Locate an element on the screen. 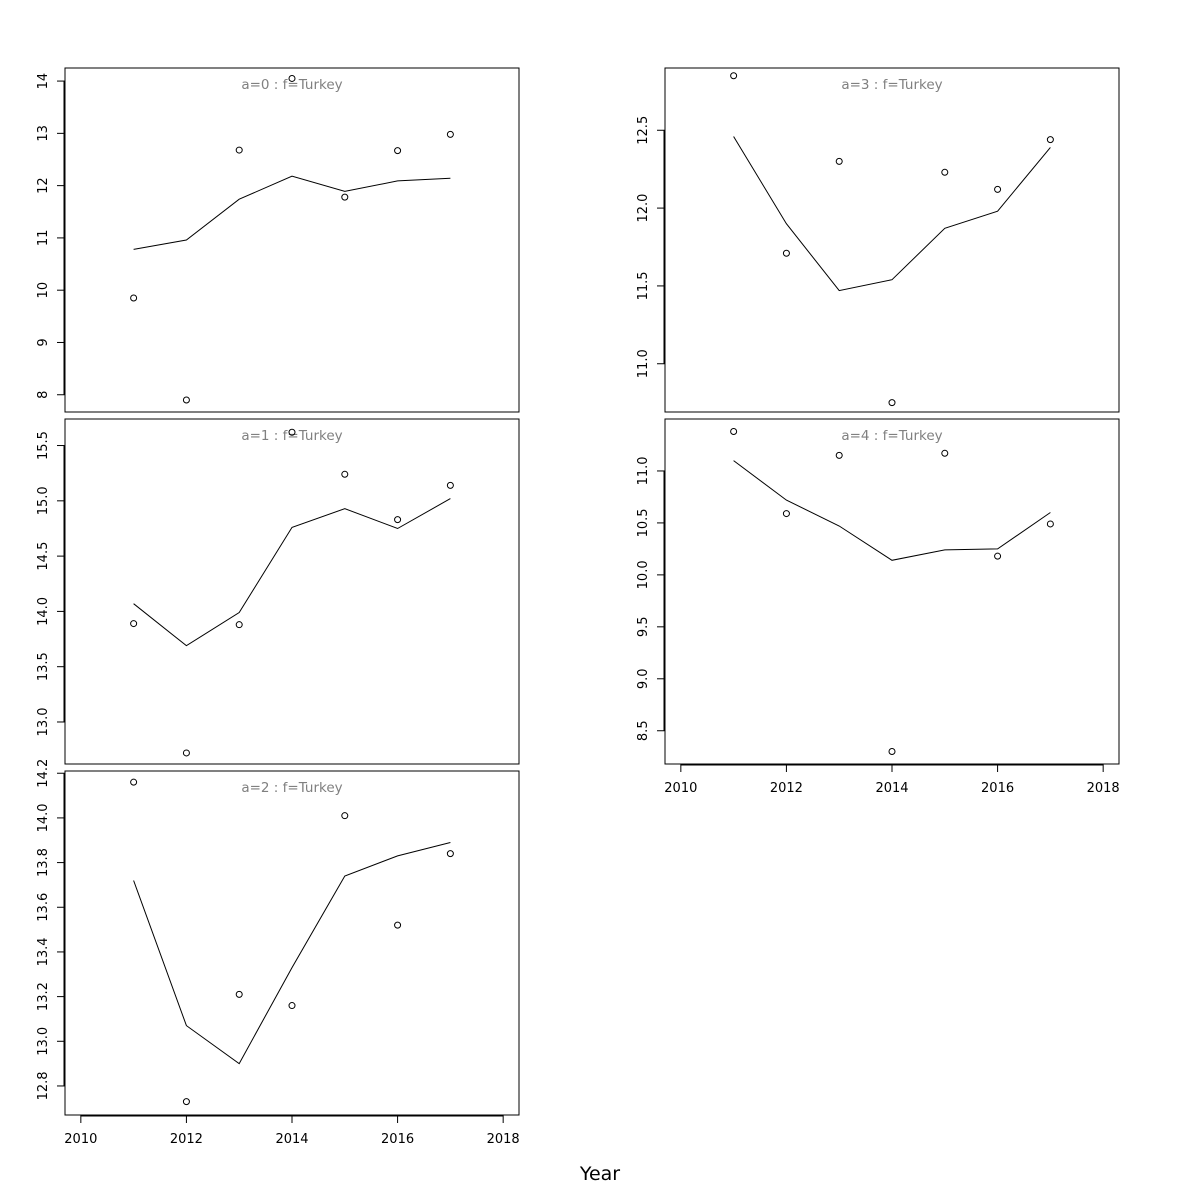 The width and height of the screenshot is (1200, 1200). panel-0: a=0 : f=Turkey 8 9 10 11 12 13 14 is located at coordinates (278, 240).